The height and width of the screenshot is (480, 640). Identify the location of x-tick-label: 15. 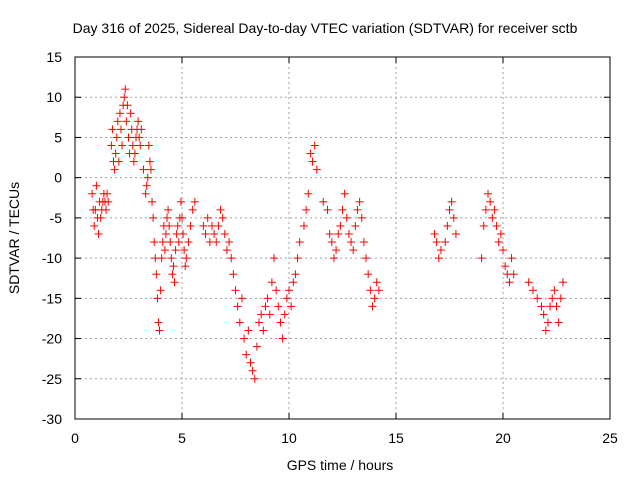
(396, 438).